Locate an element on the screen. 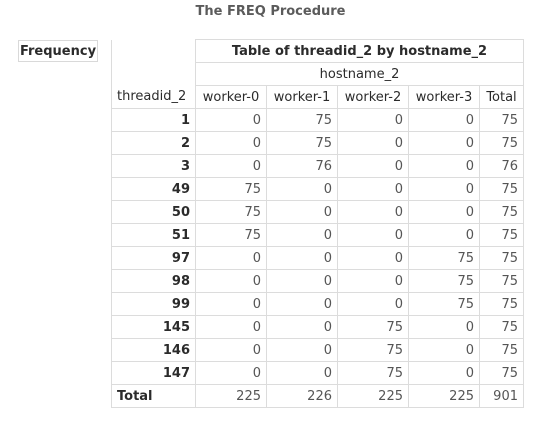 The image size is (533, 437). column-header: worker-3 is located at coordinates (444, 97).